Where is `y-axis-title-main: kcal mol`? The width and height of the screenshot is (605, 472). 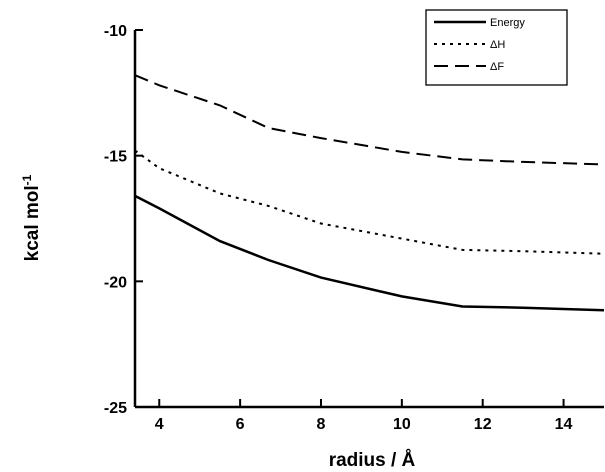
y-axis-title-main: kcal mol is located at coordinates (32, 223).